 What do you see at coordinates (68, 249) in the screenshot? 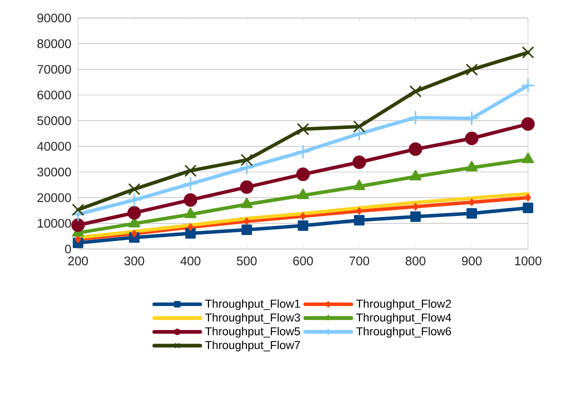
I see `y-tick-label: 0` at bounding box center [68, 249].